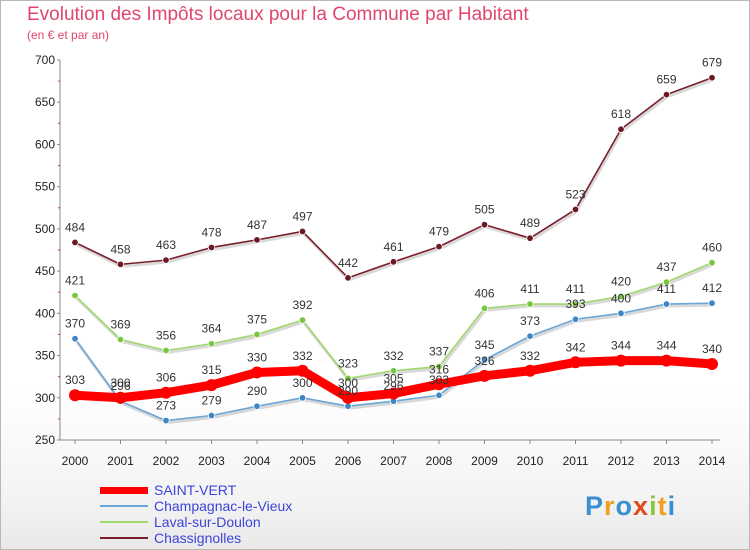 Image resolution: width=750 pixels, height=550 pixels. I want to click on x-tick-label: 2001, so click(120, 461).